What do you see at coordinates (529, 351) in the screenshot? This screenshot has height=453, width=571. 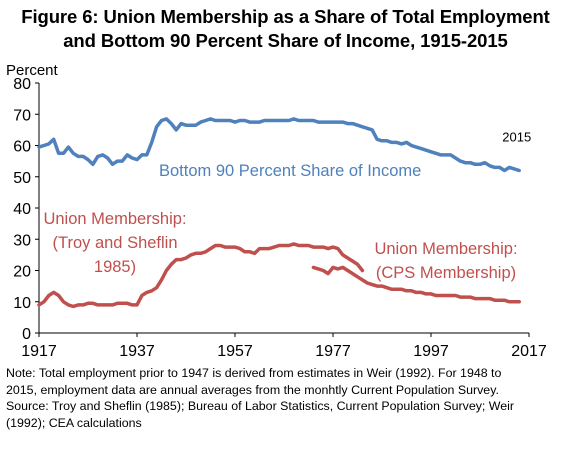 I see `x-tick-label: 2017` at bounding box center [529, 351].